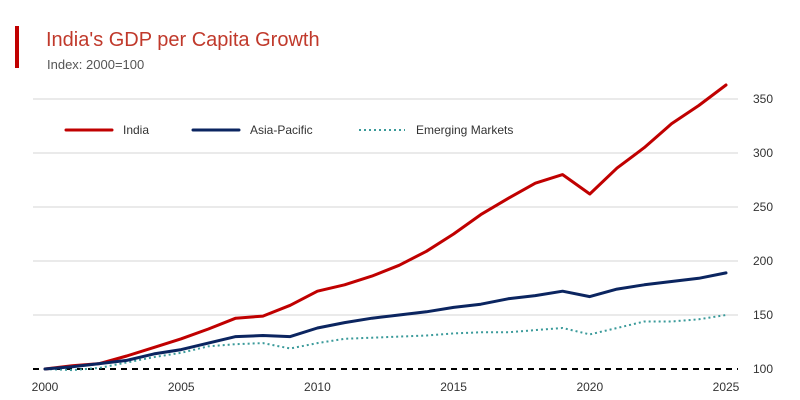 This screenshot has height=400, width=800. What do you see at coordinates (45, 387) in the screenshot?
I see `x-tick-label: 2000` at bounding box center [45, 387].